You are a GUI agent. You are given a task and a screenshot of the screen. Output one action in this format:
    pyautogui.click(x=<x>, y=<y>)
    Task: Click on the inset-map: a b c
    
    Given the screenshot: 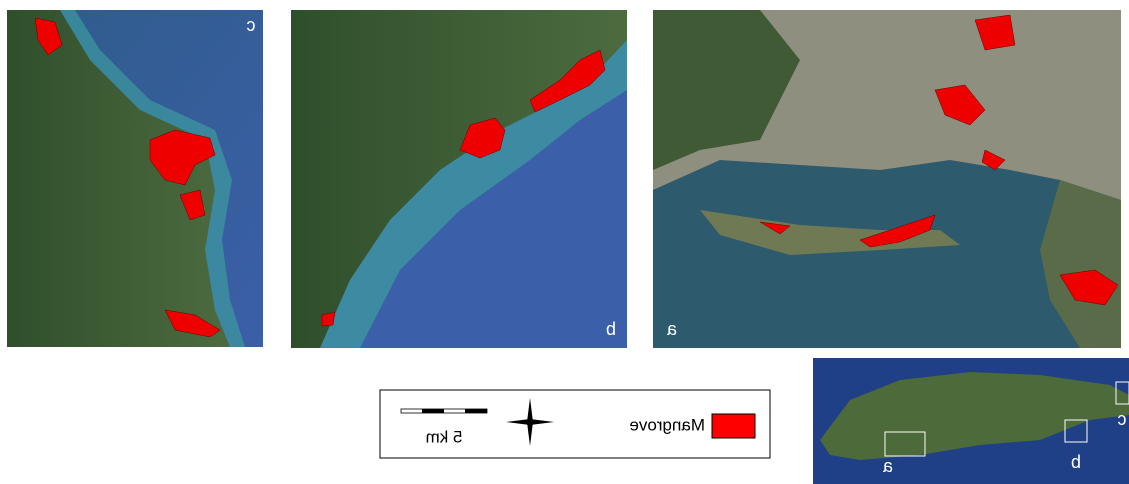 What is the action you would take?
    pyautogui.click(x=971, y=421)
    